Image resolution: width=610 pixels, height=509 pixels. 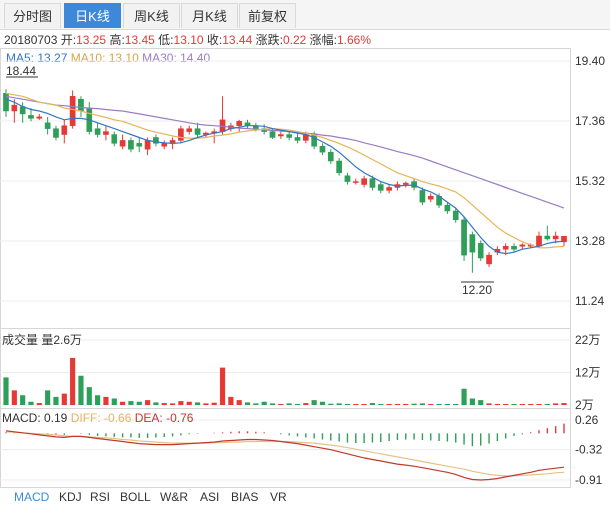 What do you see at coordinates (210, 497) in the screenshot?
I see `ind-tab-asi: ASI` at bounding box center [210, 497].